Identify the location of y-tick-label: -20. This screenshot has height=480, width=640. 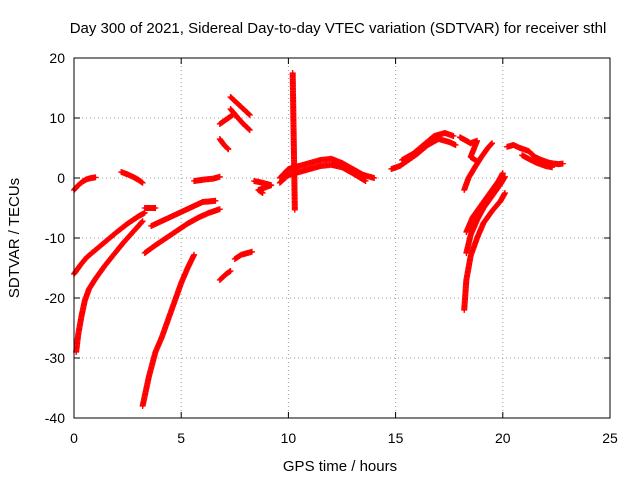
(55, 298).